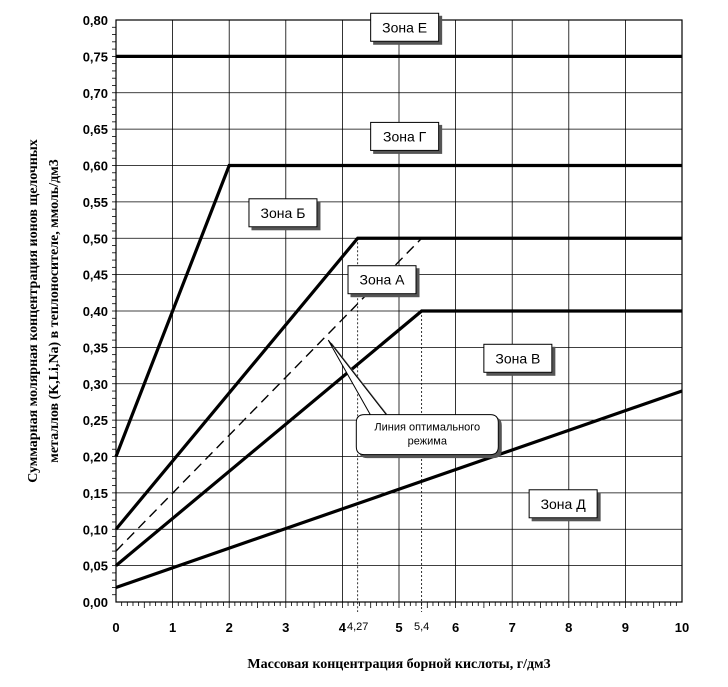  I want to click on zone-text: Зона Б, so click(283, 213).